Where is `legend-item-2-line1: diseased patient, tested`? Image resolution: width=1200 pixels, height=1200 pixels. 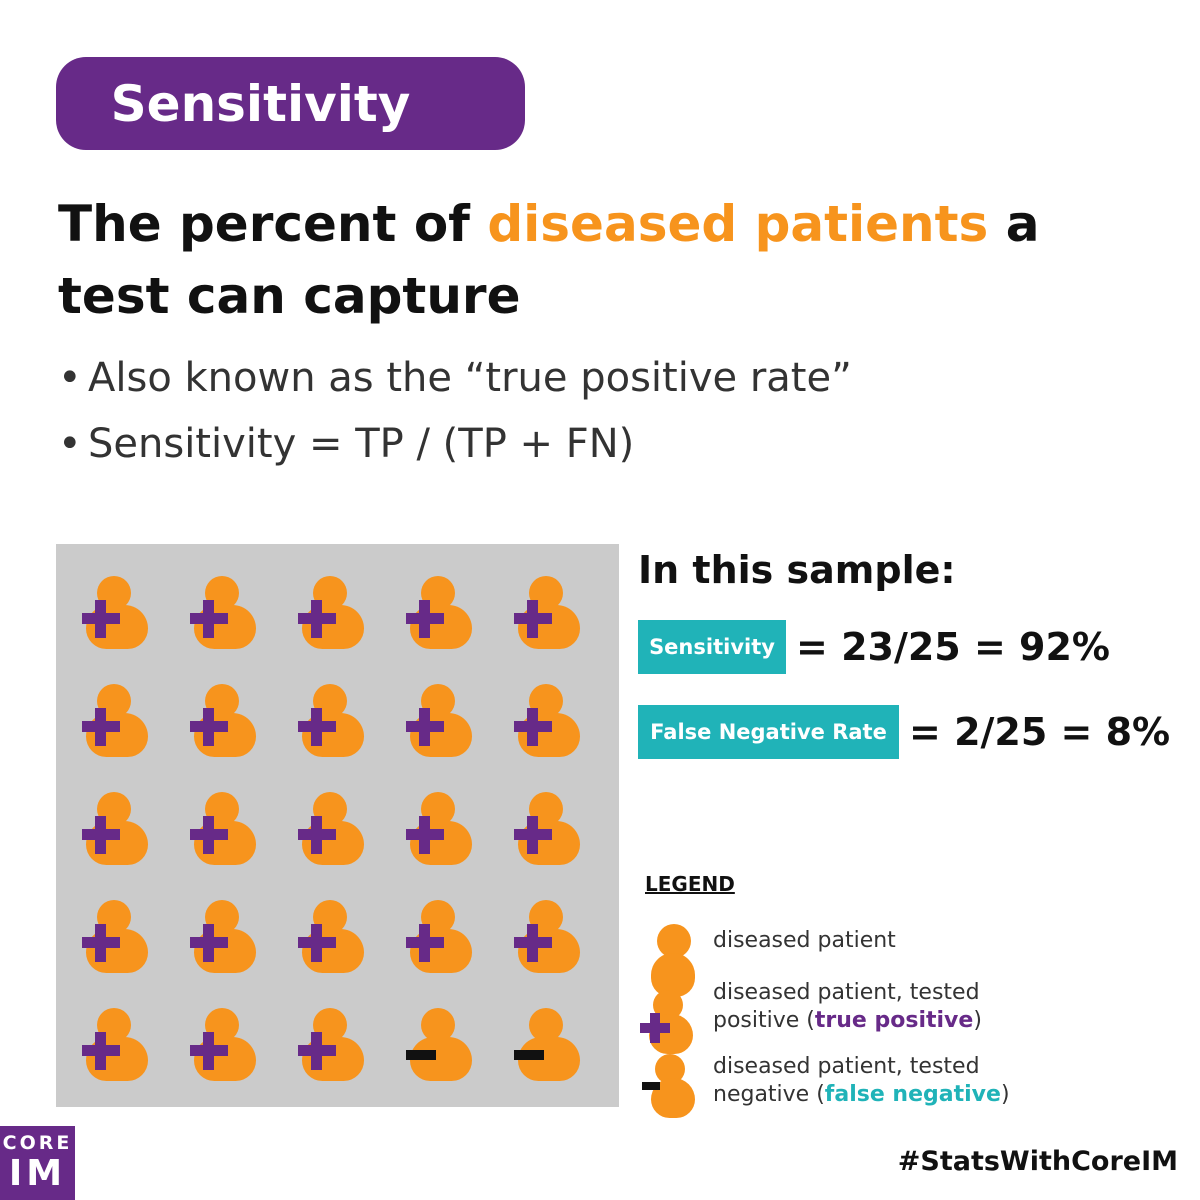
legend-item-2-line1: diseased patient, tested is located at coordinates (846, 992).